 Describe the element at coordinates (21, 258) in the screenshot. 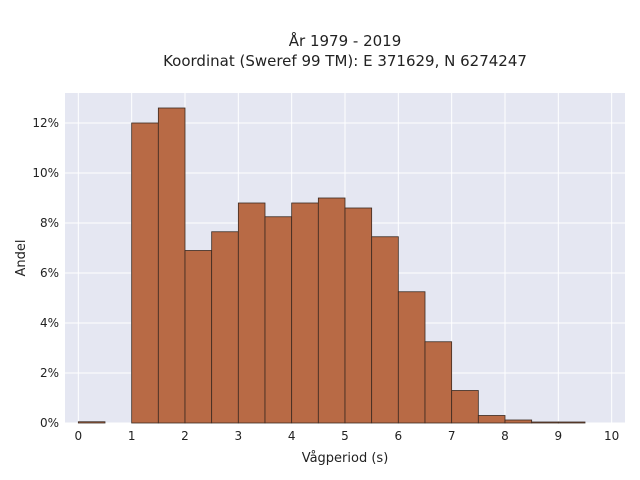

I see `y-axis-label: Andel` at that location.